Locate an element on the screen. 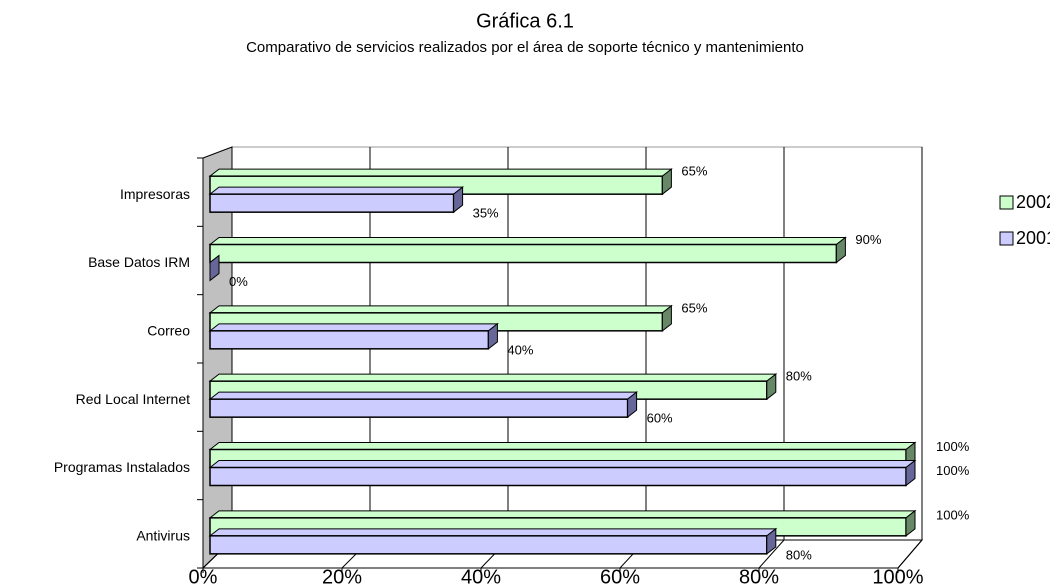  chart-title: Gráfica 6.1 is located at coordinates (525, 21).